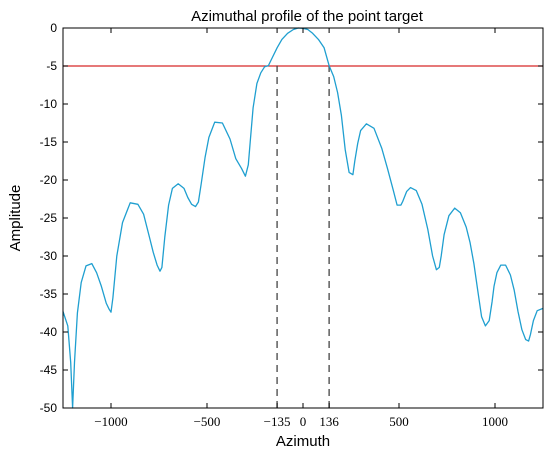 The width and height of the screenshot is (550, 461). Describe the element at coordinates (51, 66) in the screenshot. I see `y-tick-label: -5` at that location.